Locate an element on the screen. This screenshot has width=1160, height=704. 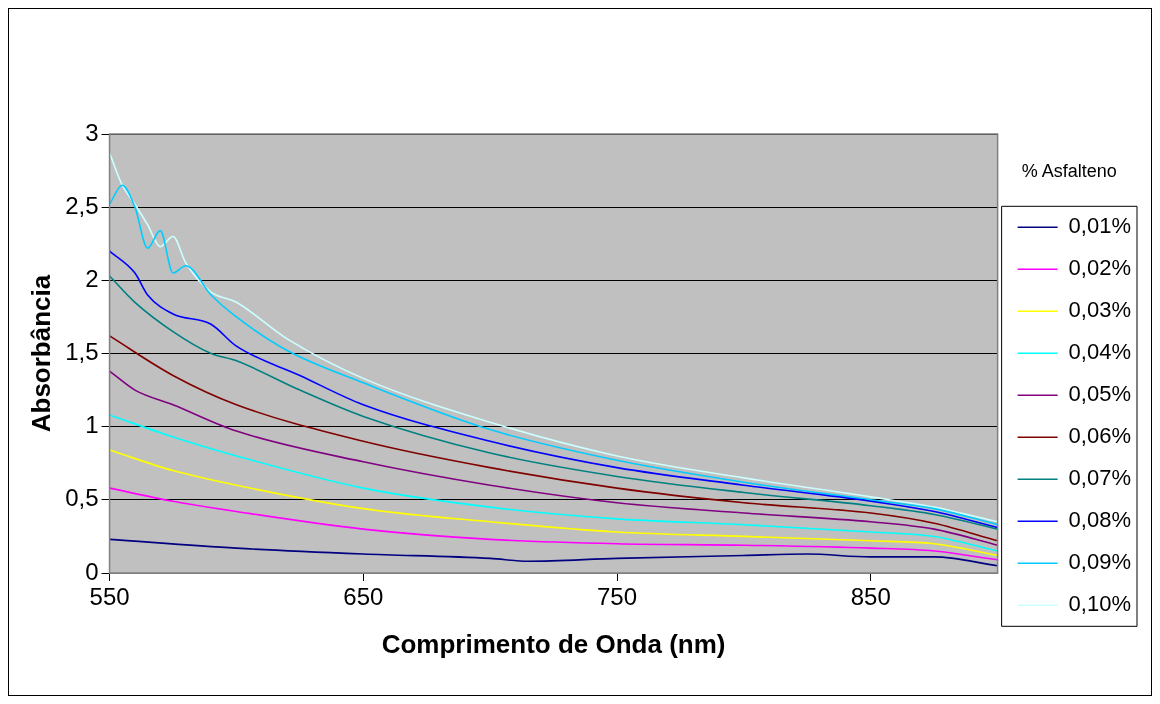
x-tick-label: 550 is located at coordinates (109, 597).